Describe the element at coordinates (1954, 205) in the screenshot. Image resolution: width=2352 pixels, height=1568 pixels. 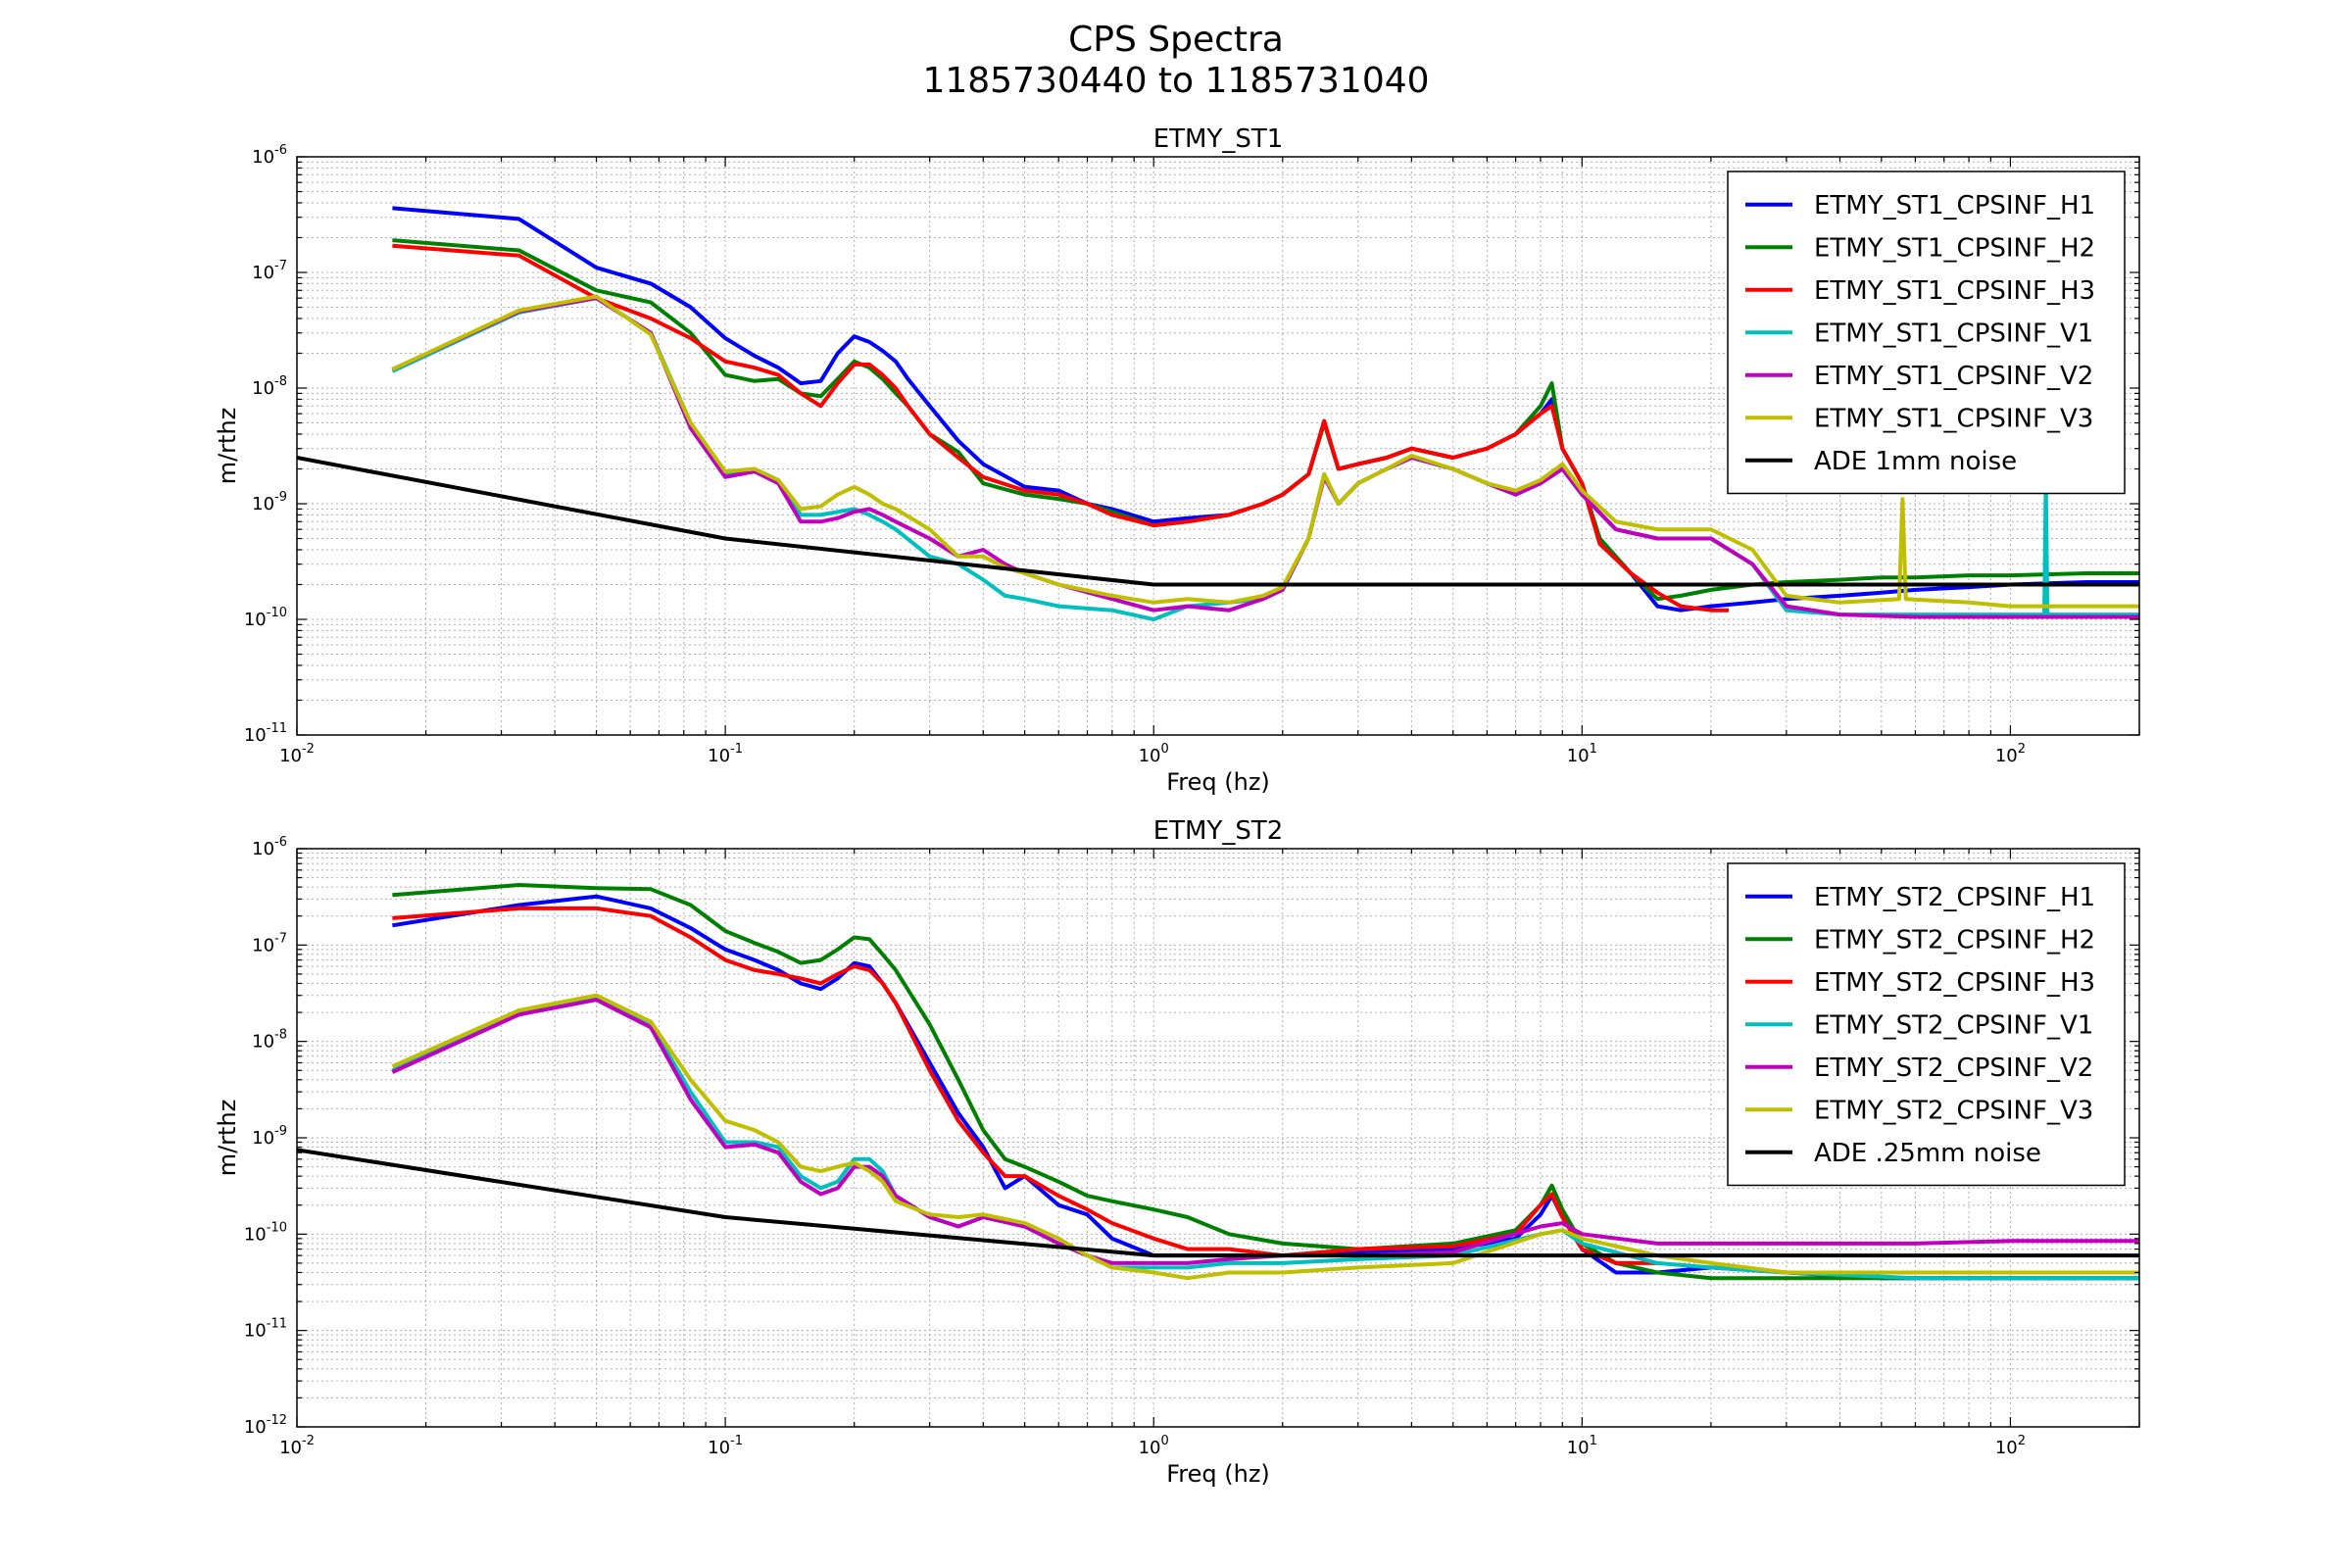
I see `legend-label-1: ETMY_ST1_CPSINF_H1` at that location.